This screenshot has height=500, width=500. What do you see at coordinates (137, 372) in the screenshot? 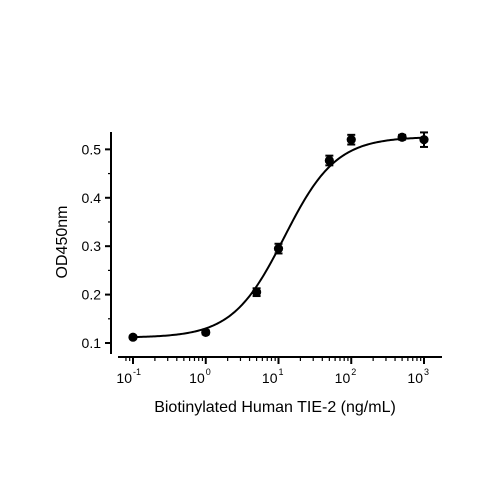
I see `x-tick-exponent: -1` at bounding box center [137, 372].